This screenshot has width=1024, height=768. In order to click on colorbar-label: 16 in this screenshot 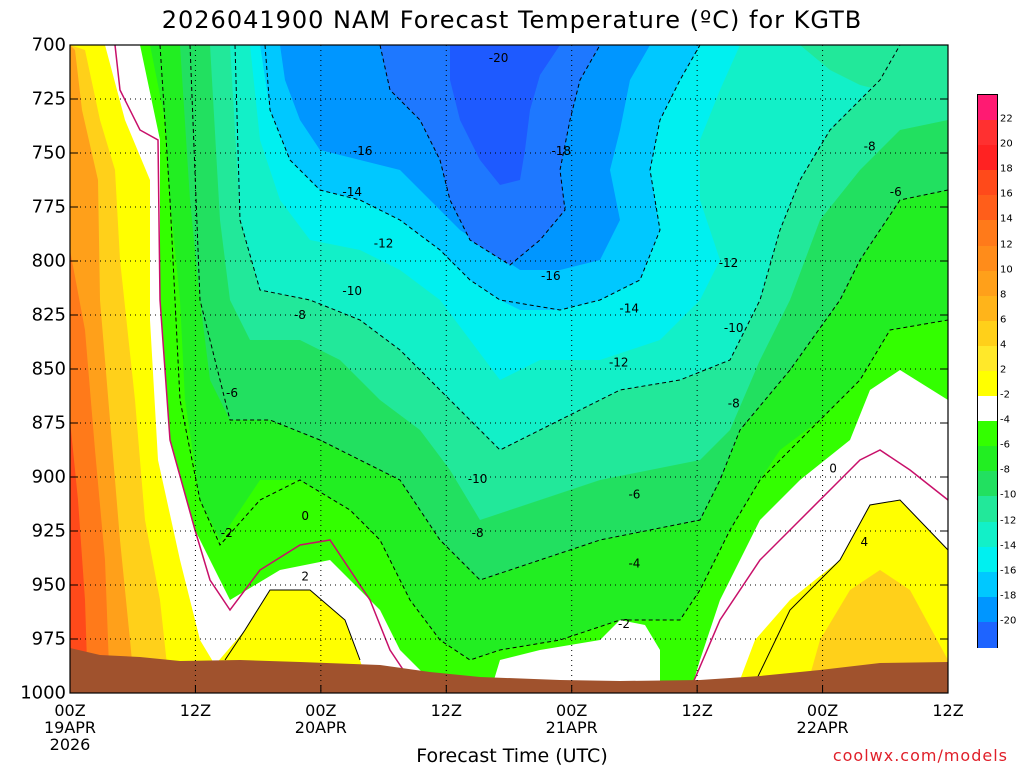, I will do `click(1006, 194)`.